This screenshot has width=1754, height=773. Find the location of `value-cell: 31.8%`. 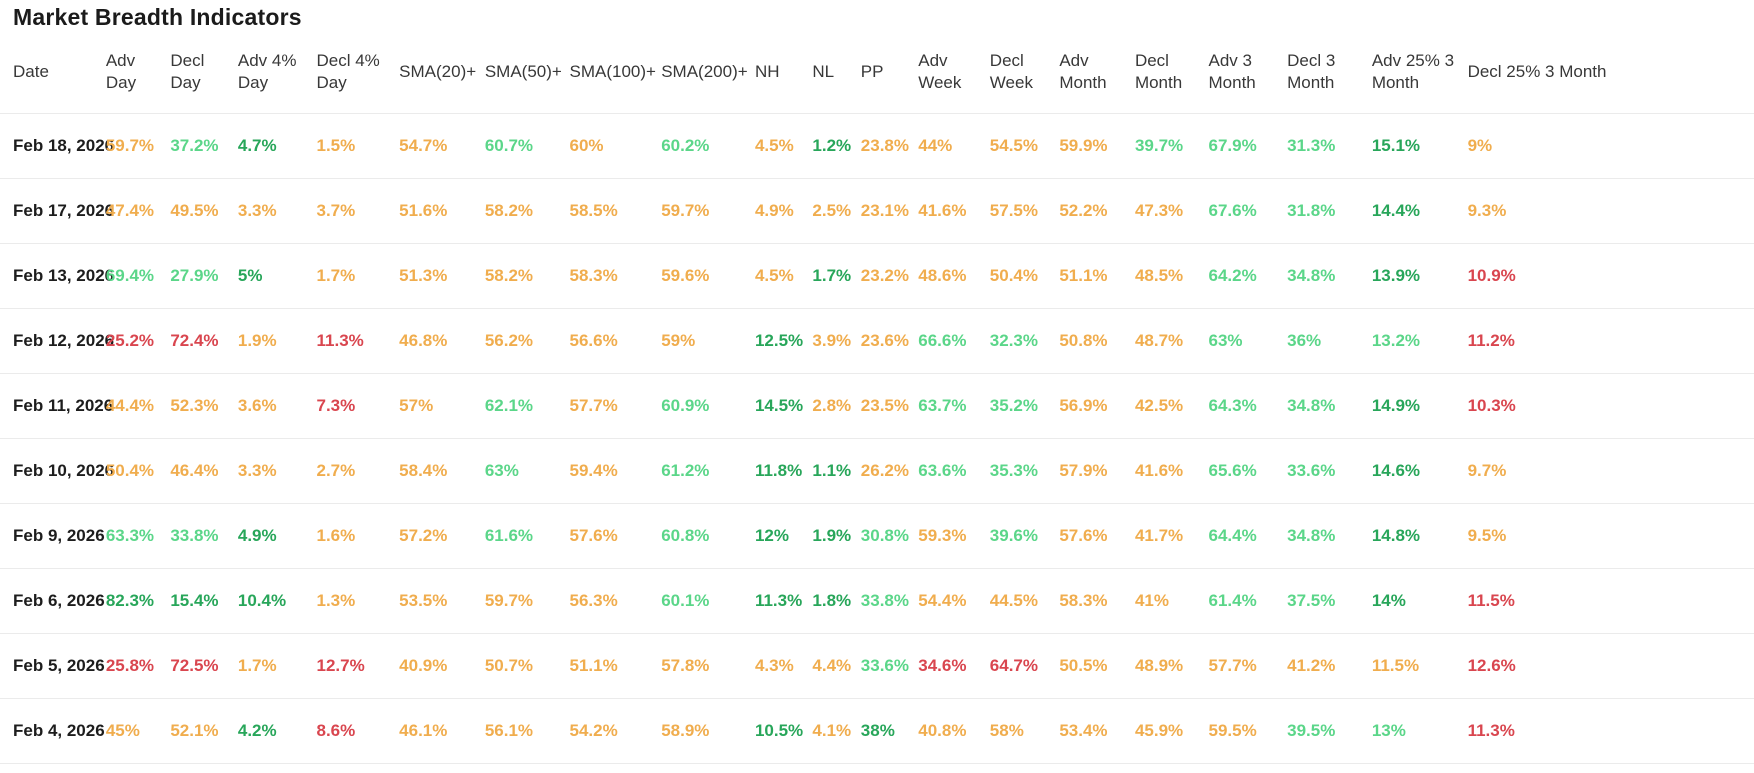

value-cell: 31.8% is located at coordinates (1329, 211).